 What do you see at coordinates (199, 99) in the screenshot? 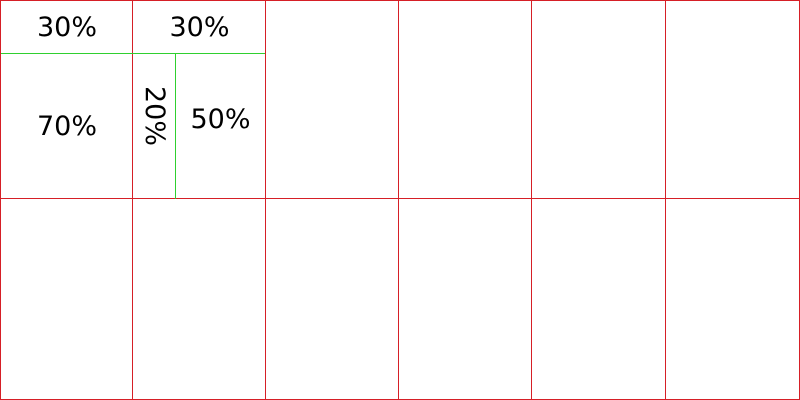
I see `grid-cell-r1-c2` at bounding box center [199, 99].